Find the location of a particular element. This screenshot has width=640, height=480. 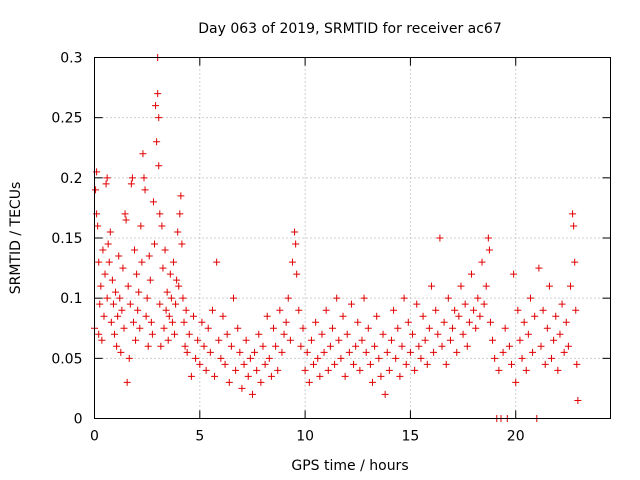

y-axis-label: SRMTID / TECUs is located at coordinates (16, 238).